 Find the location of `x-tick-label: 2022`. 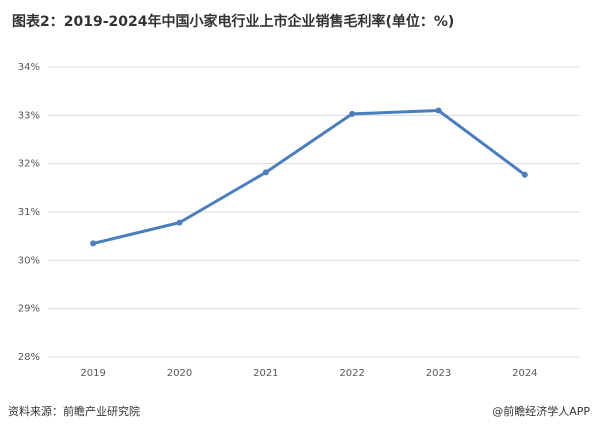

x-tick-label: 2022 is located at coordinates (351, 373).